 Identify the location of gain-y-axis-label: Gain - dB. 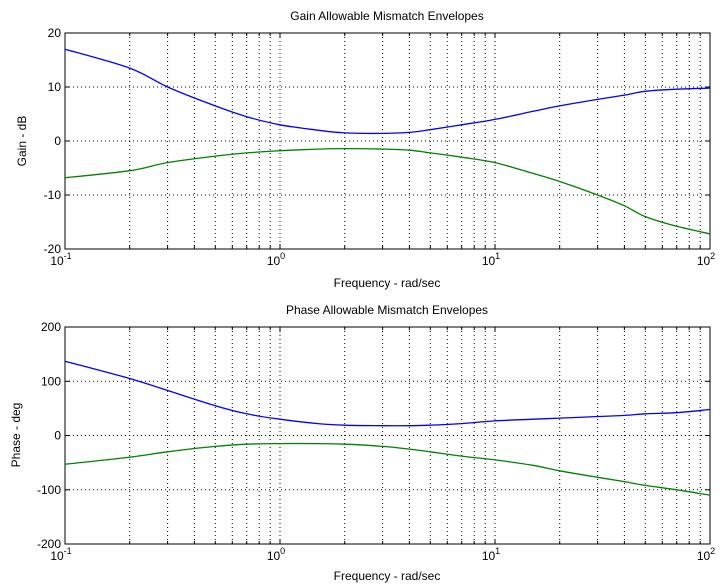
(22, 141).